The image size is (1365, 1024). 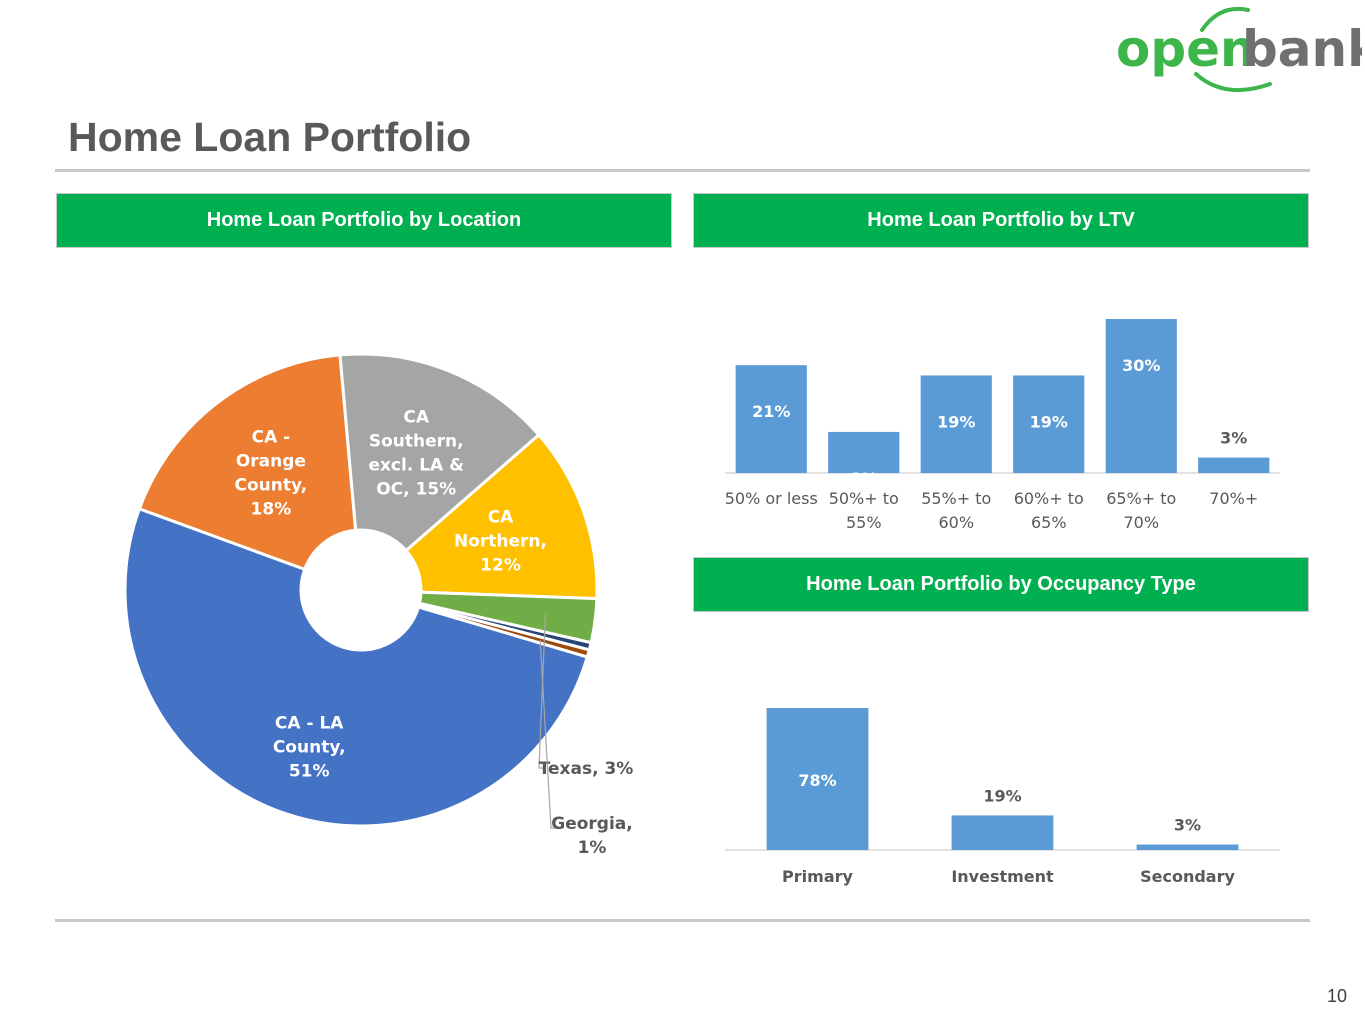 What do you see at coordinates (1049, 510) in the screenshot?
I see `bar-category-label: 60%+ to 65%` at bounding box center [1049, 510].